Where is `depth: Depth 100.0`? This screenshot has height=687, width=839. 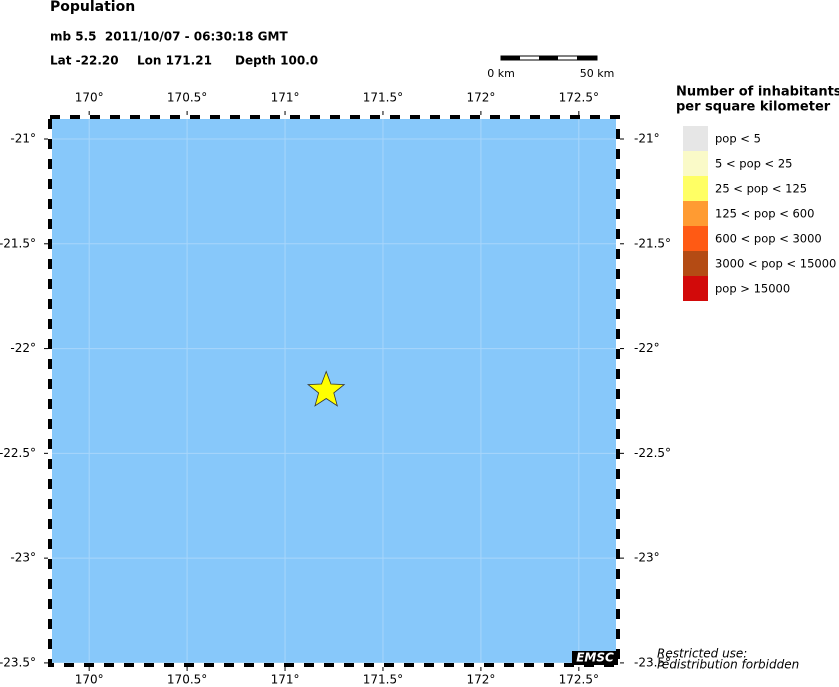 depth: Depth 100.0 is located at coordinates (276, 61).